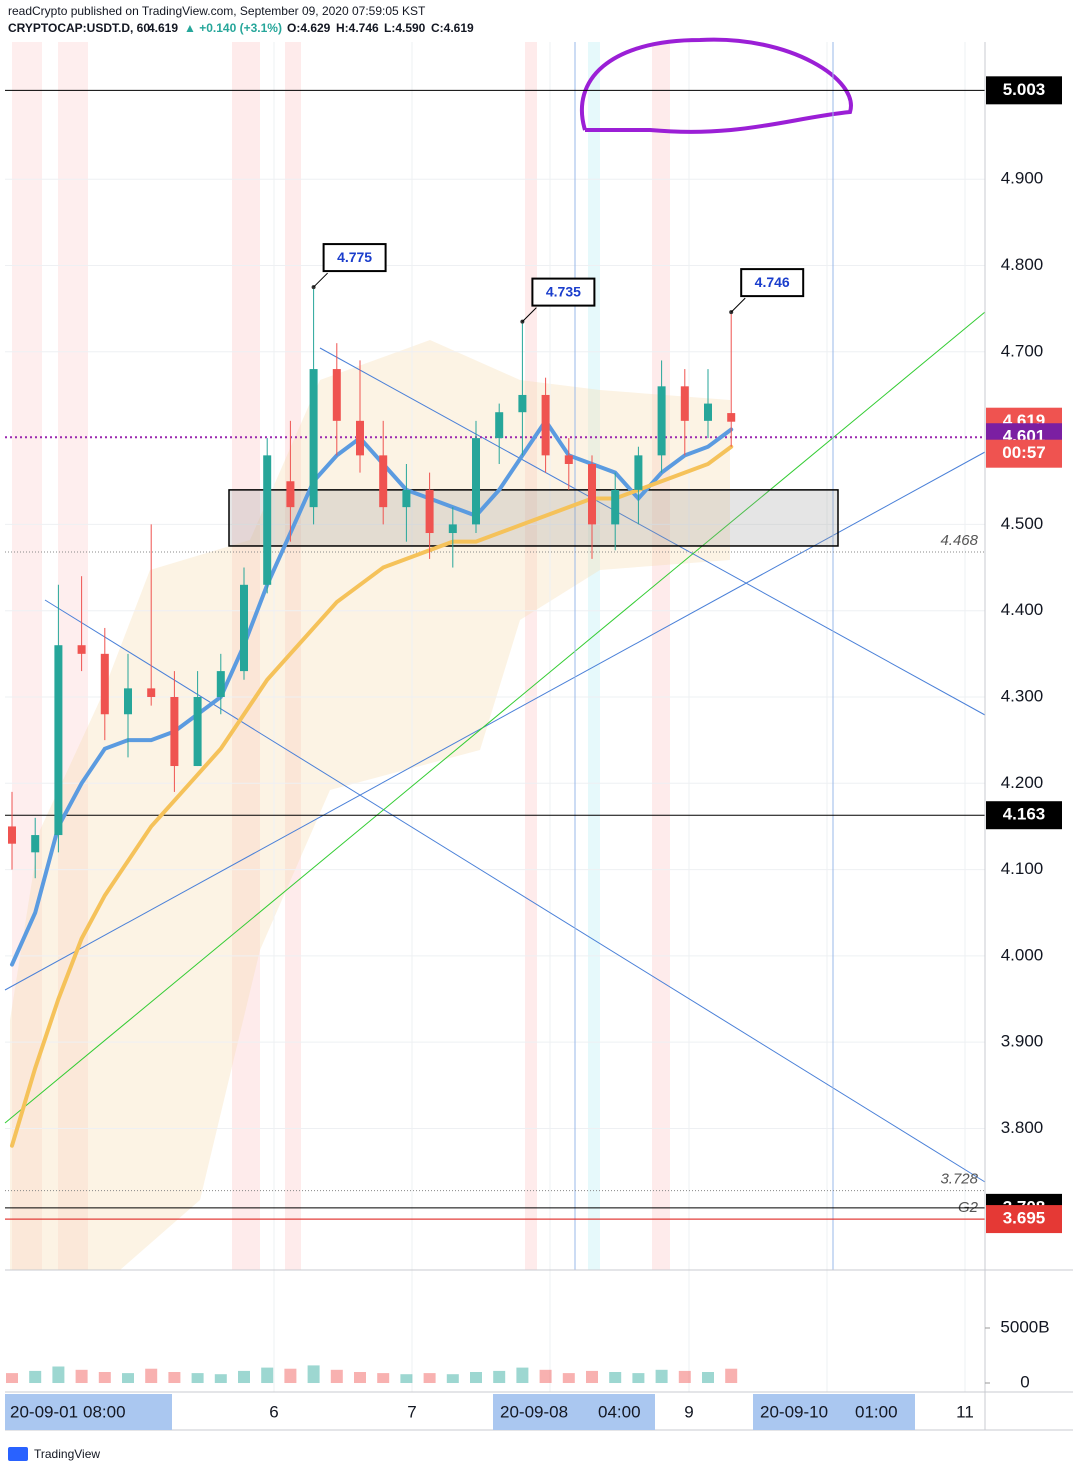 This screenshot has height=1473, width=1073. What do you see at coordinates (1022, 1127) in the screenshot?
I see `y-tick-label: 3.800` at bounding box center [1022, 1127].